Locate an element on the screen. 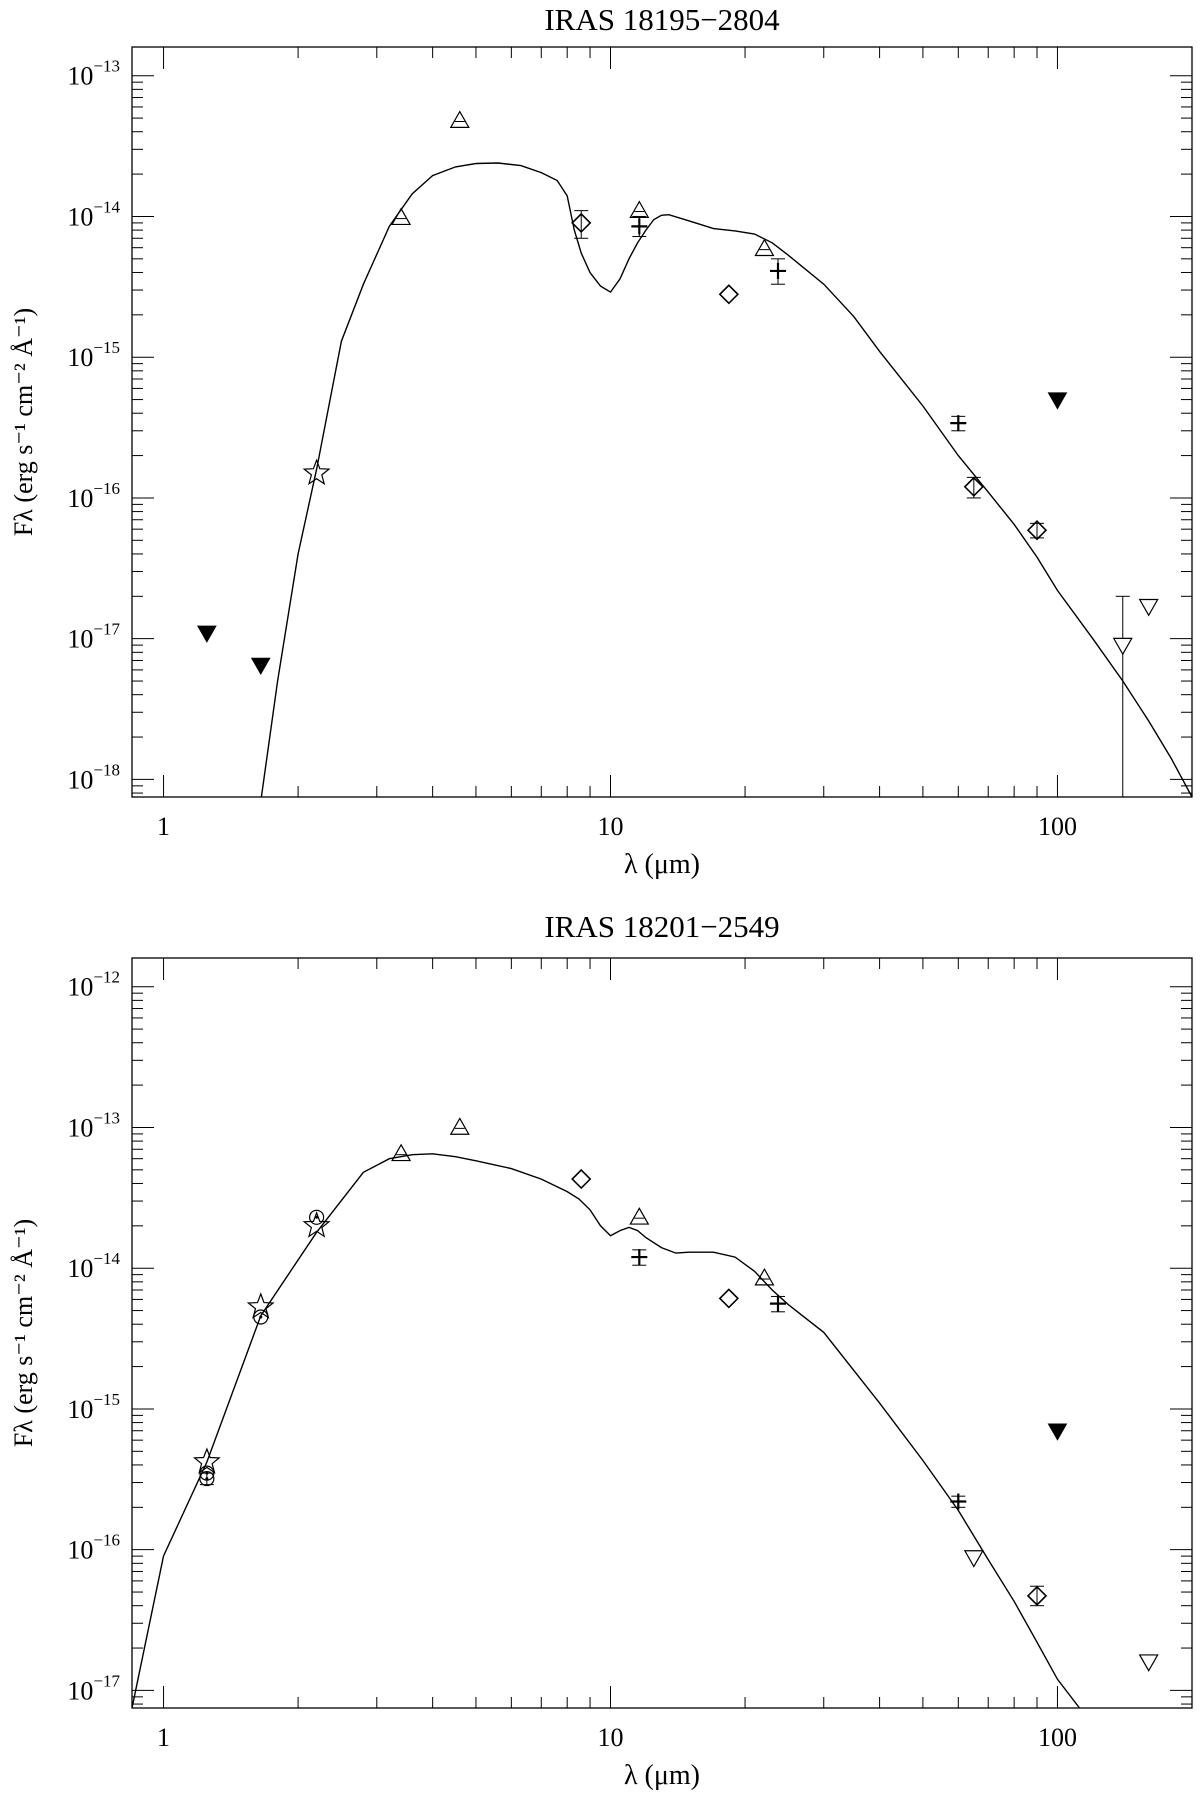 This screenshot has width=1200, height=1798. panel0-x-tick-label: 100 is located at coordinates (1057, 826).